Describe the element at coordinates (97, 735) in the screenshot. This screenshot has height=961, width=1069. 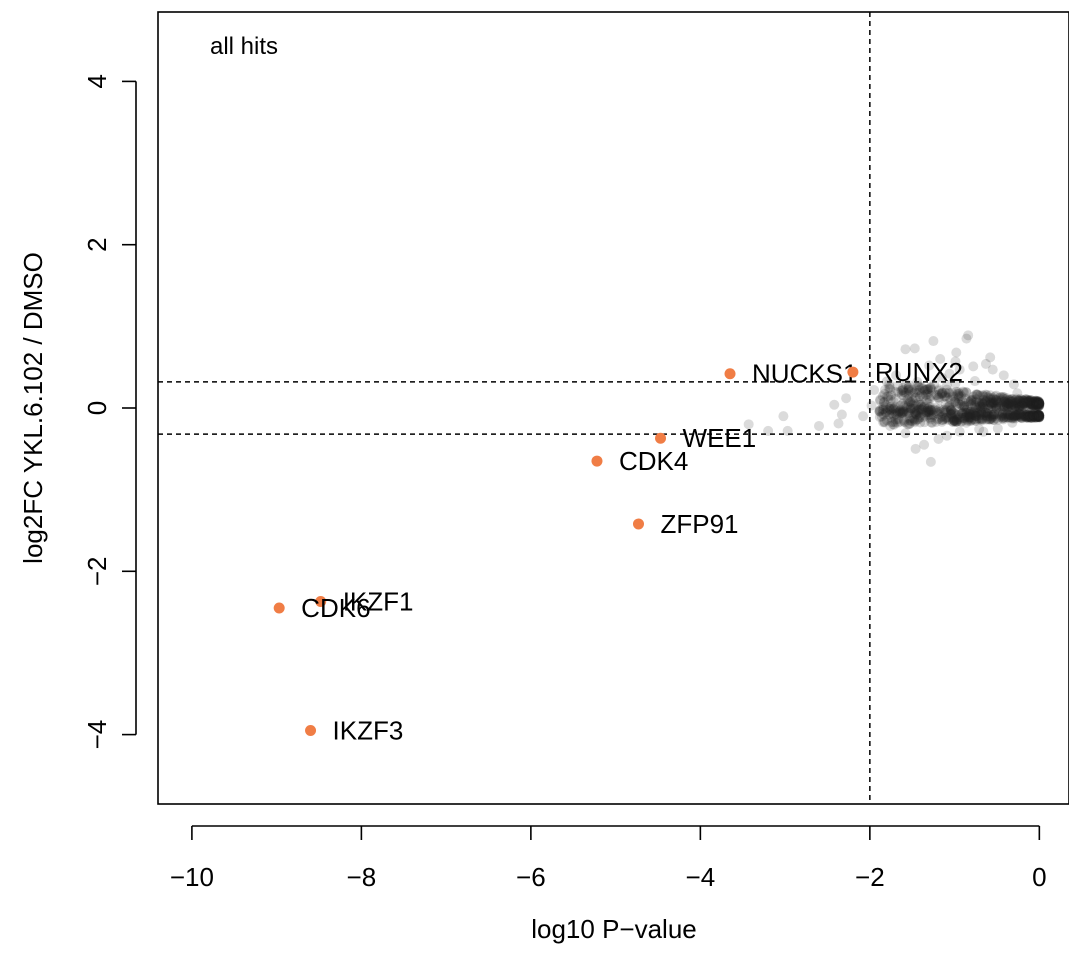
I see `y-tick-label: −4` at that location.